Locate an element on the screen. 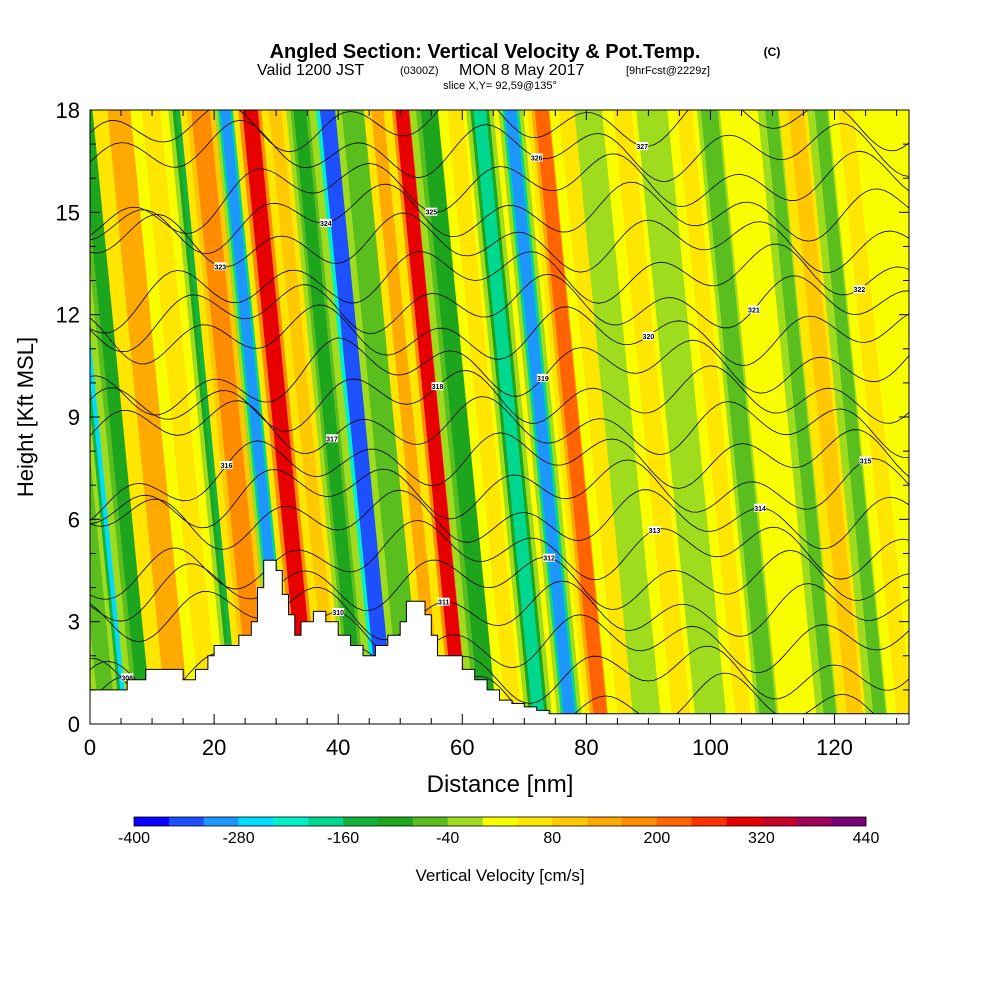 The height and width of the screenshot is (1005, 1000). contour-label-310: 310 is located at coordinates (338, 613).